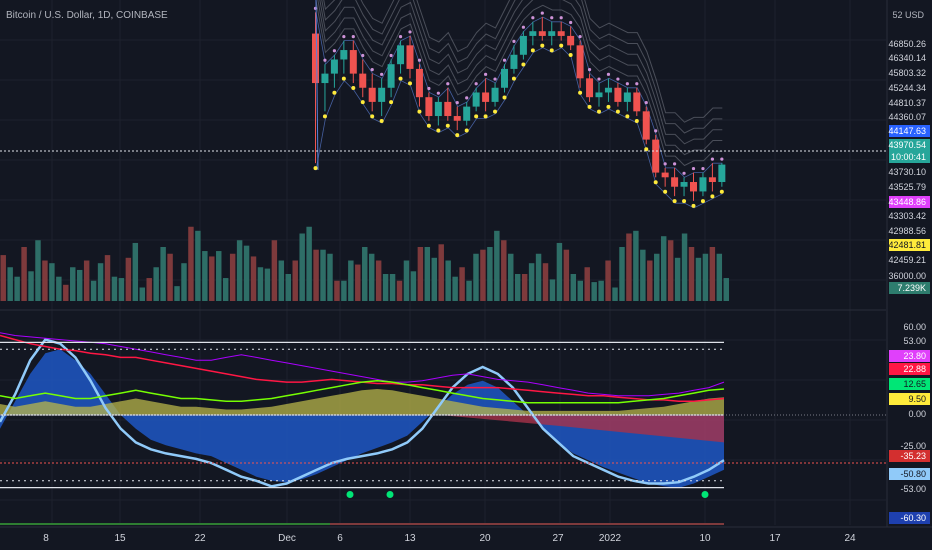 The height and width of the screenshot is (550, 932). Describe the element at coordinates (705, 538) in the screenshot. I see `time-axis-label: 10` at that location.